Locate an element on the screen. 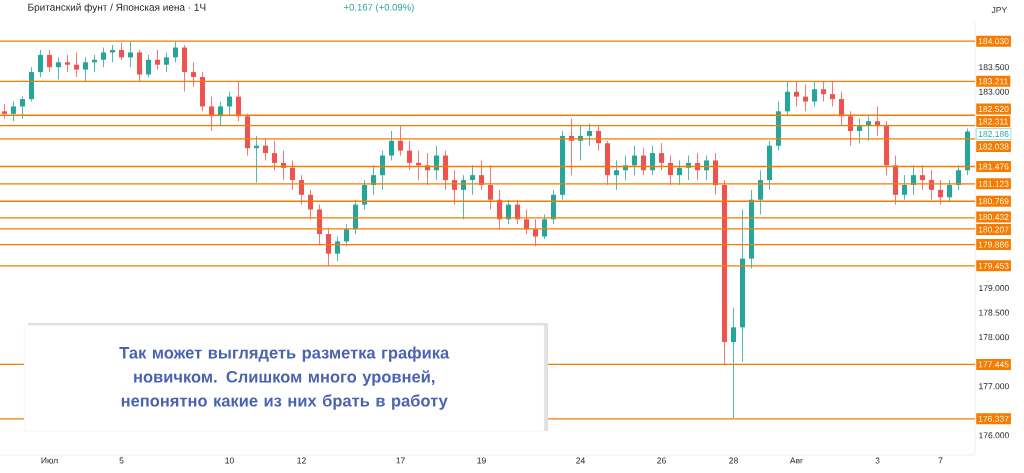 The width and height of the screenshot is (1024, 473). chart-title: Британский фунт / Японская иена · 1Ч is located at coordinates (117, 8).